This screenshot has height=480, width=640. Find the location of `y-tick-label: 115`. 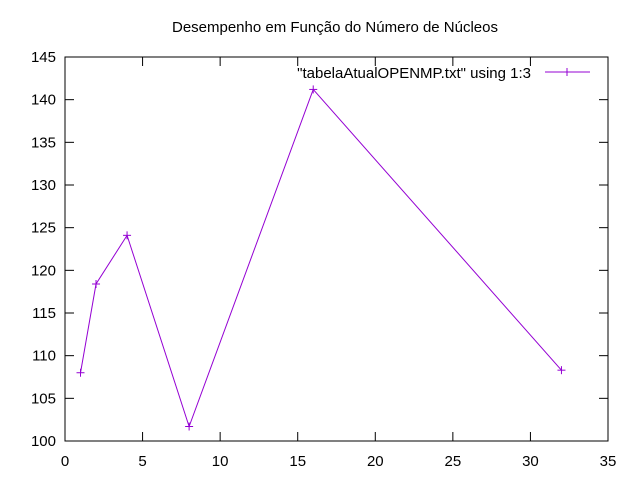

y-tick-label: 115 is located at coordinates (44, 313).